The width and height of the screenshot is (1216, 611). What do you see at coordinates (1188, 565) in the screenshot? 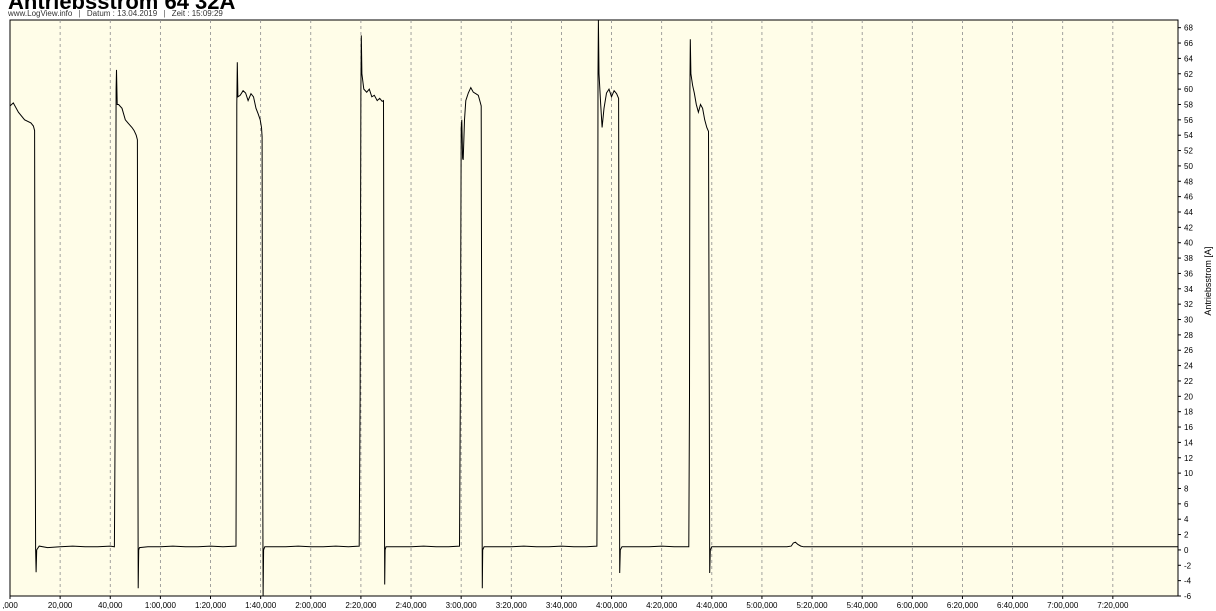
I see `y-tick-label: -2` at bounding box center [1188, 565].